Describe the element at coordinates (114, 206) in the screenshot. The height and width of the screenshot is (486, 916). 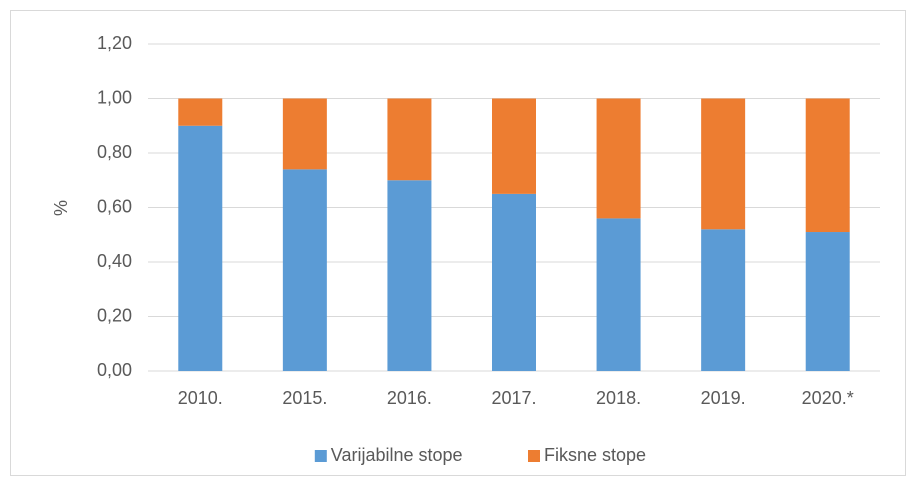
I see `y-tick-label: 0,60` at that location.